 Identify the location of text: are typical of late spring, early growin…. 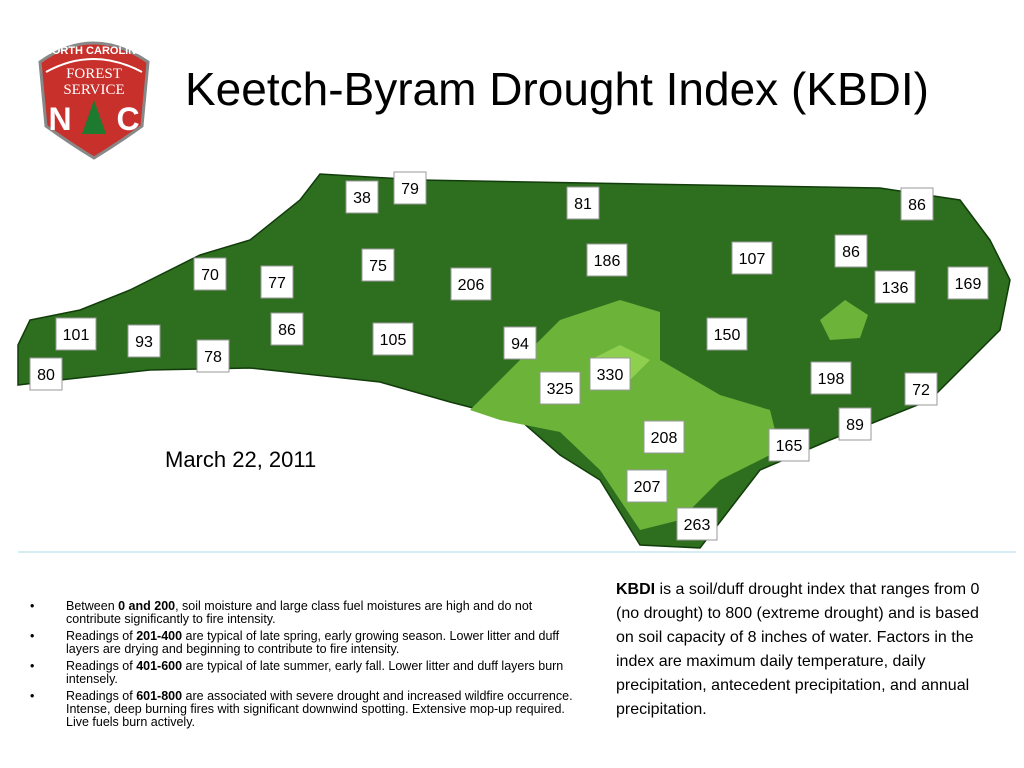
(313, 642).